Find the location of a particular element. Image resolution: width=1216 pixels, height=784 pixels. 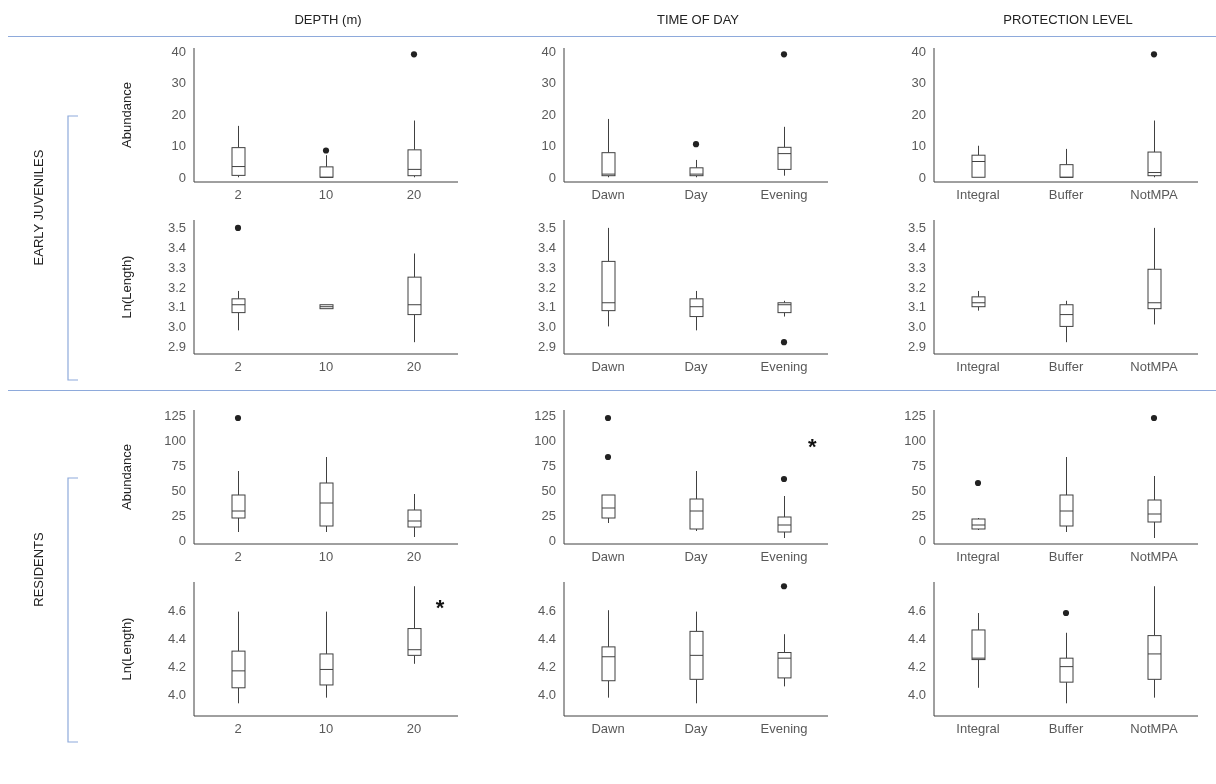

chart-title: DEPTH (m) is located at coordinates (328, 19).